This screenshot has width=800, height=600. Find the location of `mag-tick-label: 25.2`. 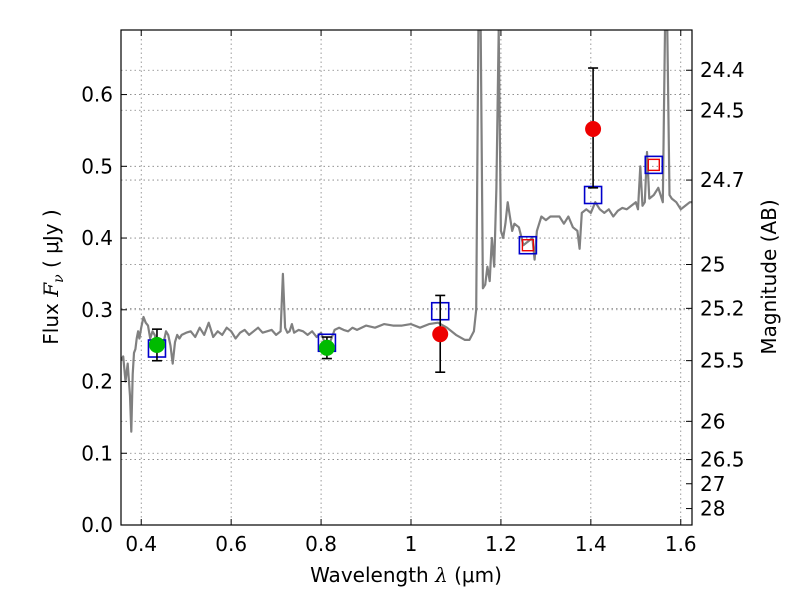

mag-tick-label: 25.2 is located at coordinates (722, 308).